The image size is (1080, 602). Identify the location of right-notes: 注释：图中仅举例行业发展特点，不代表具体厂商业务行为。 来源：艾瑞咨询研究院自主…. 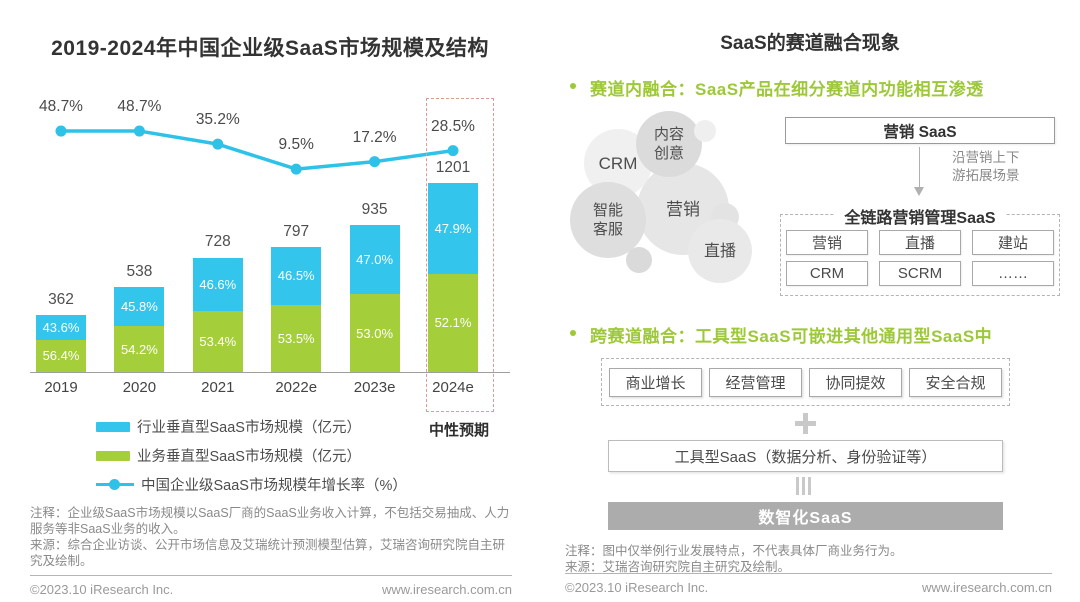
(810, 559).